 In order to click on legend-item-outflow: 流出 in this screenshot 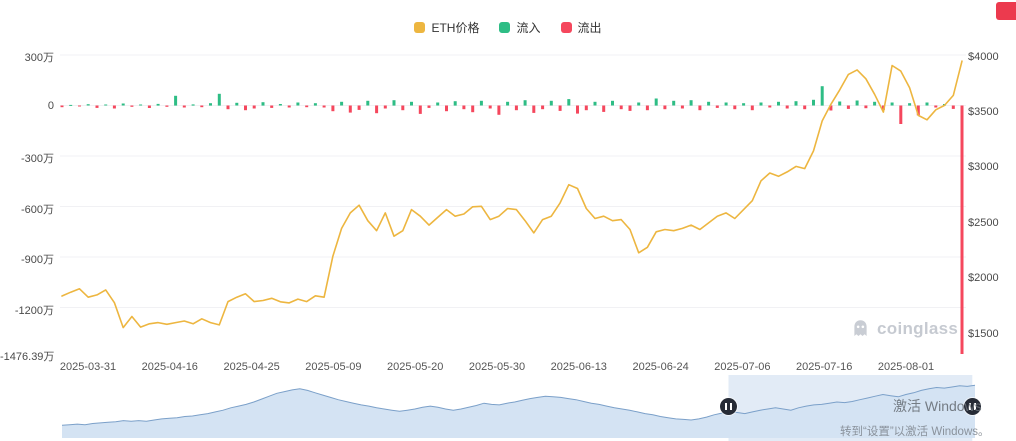, I will do `click(581, 27)`.